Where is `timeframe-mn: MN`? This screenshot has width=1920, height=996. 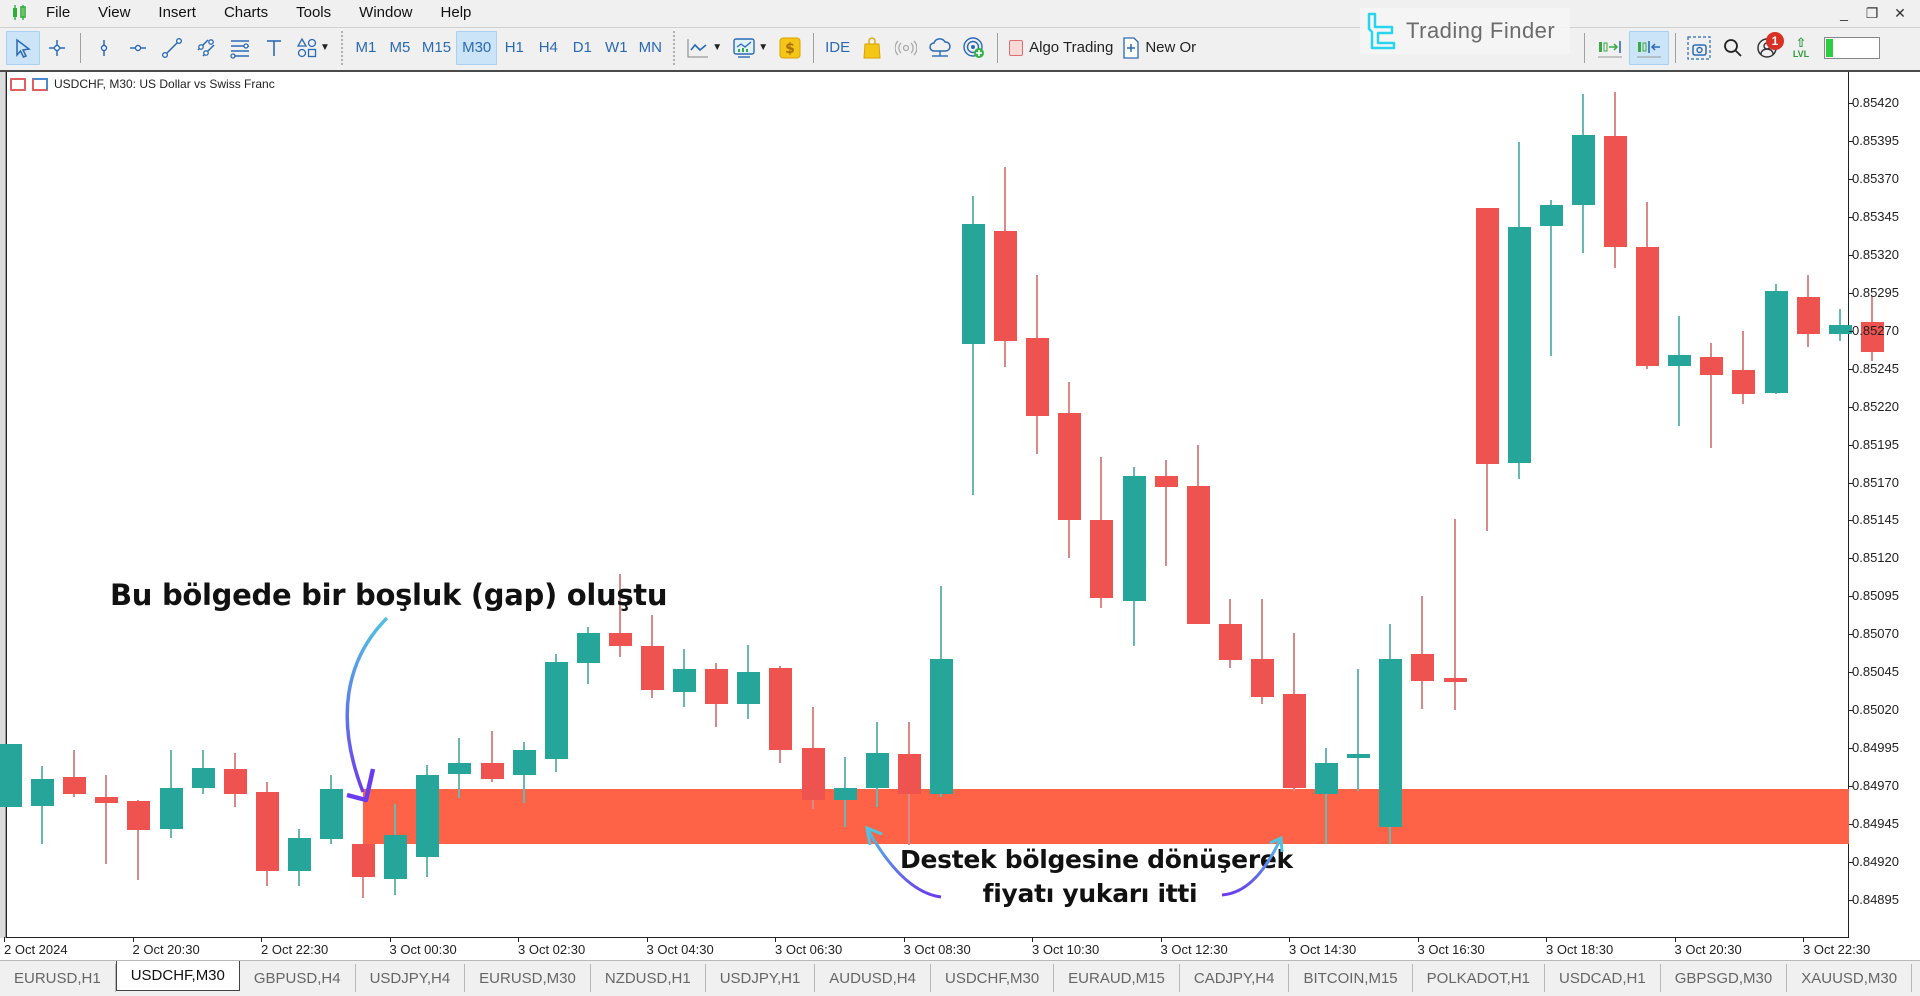 timeframe-mn: MN is located at coordinates (650, 47).